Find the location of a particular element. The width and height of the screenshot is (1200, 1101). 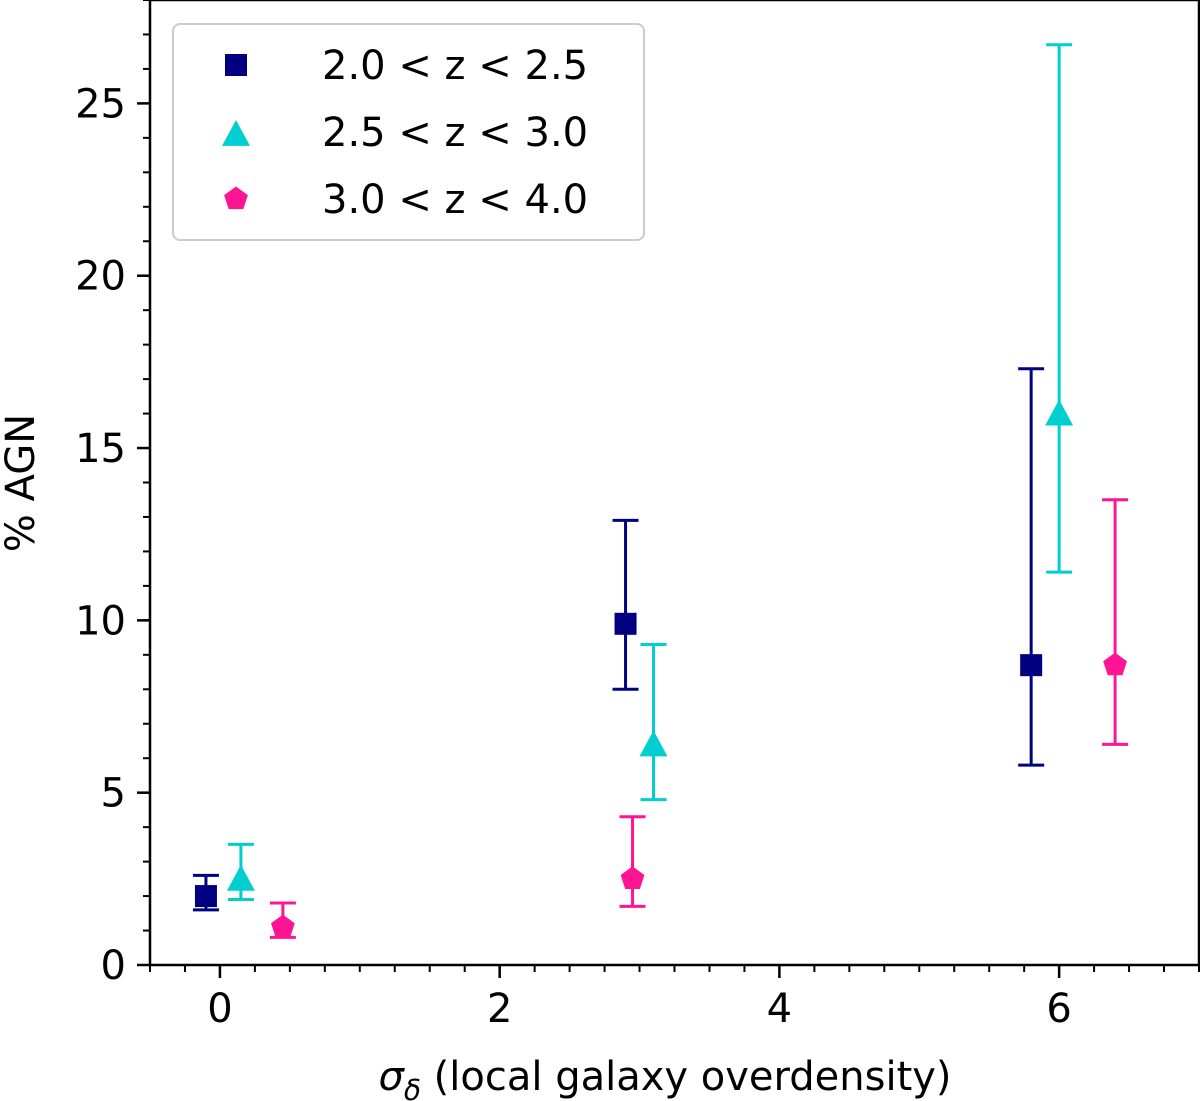

legend-label: 2.0 < z < 2.5 is located at coordinates (455, 66).